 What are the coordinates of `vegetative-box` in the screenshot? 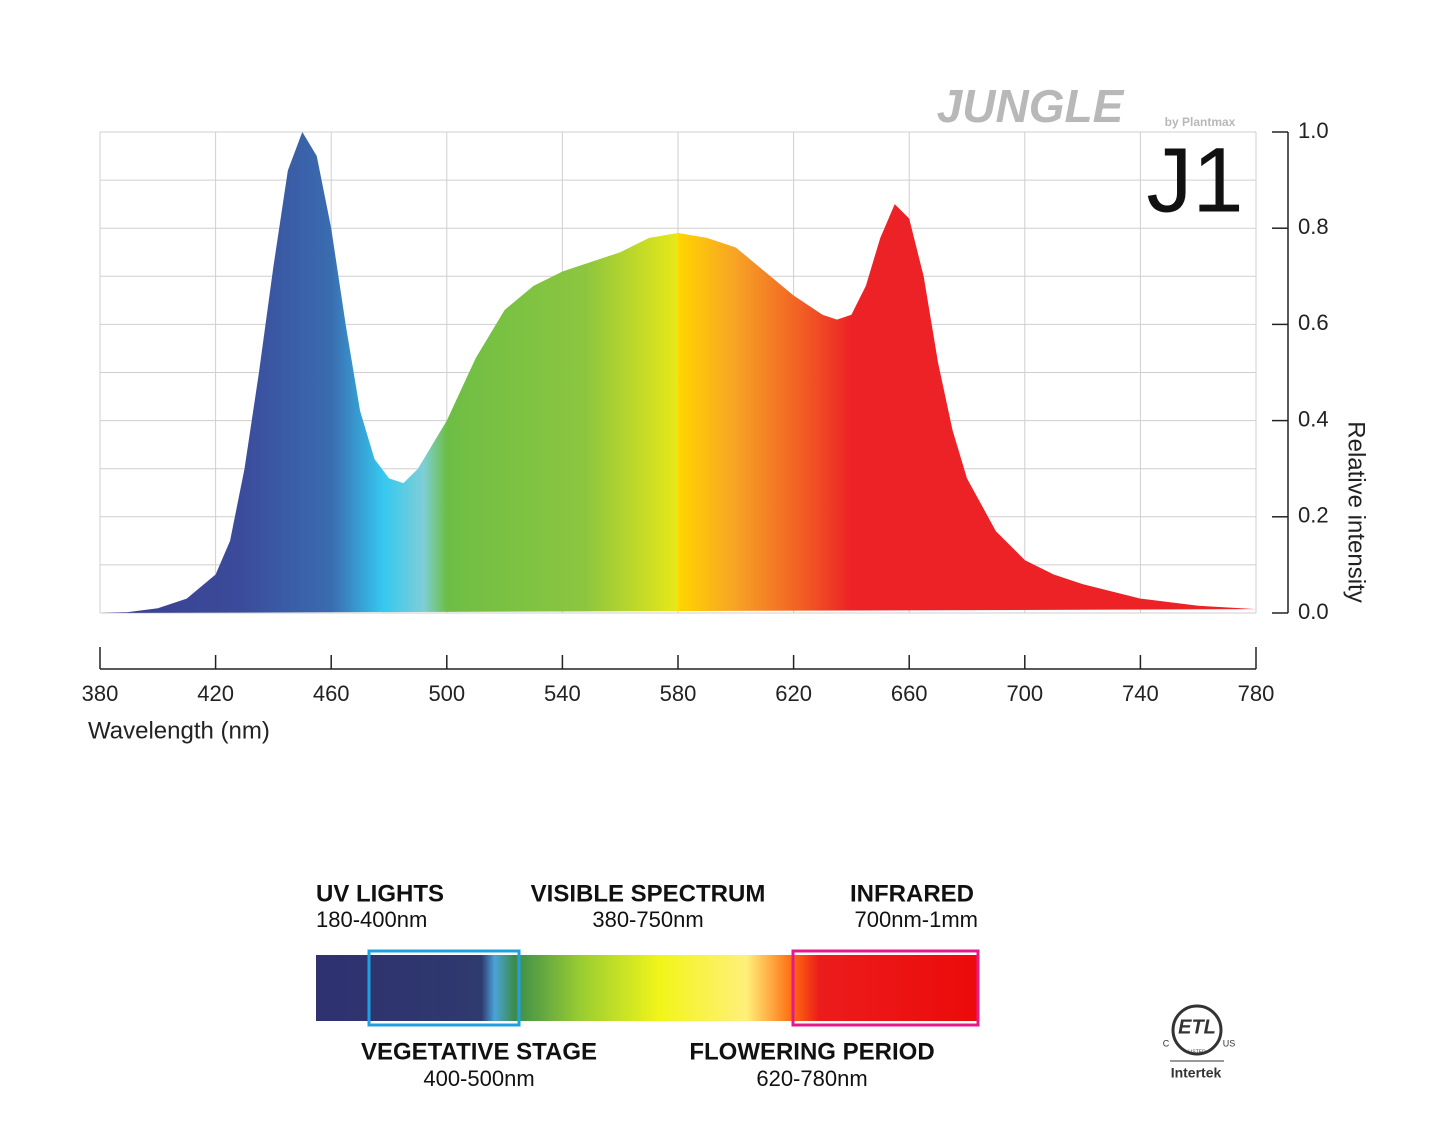 It's located at (444, 988).